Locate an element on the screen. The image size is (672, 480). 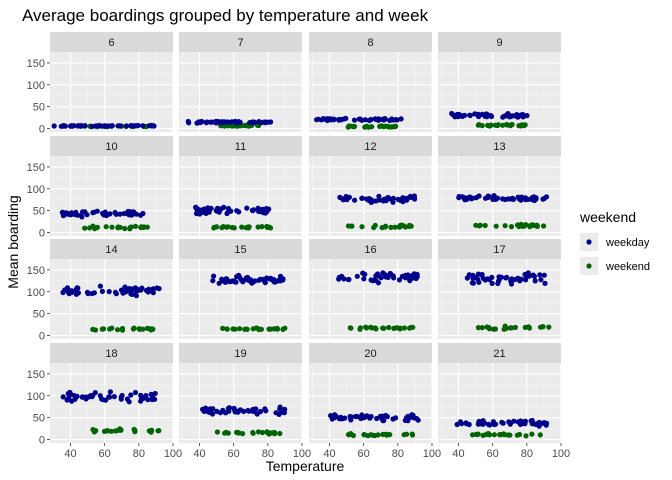
facet-panel-15: 15 is located at coordinates (241, 289).